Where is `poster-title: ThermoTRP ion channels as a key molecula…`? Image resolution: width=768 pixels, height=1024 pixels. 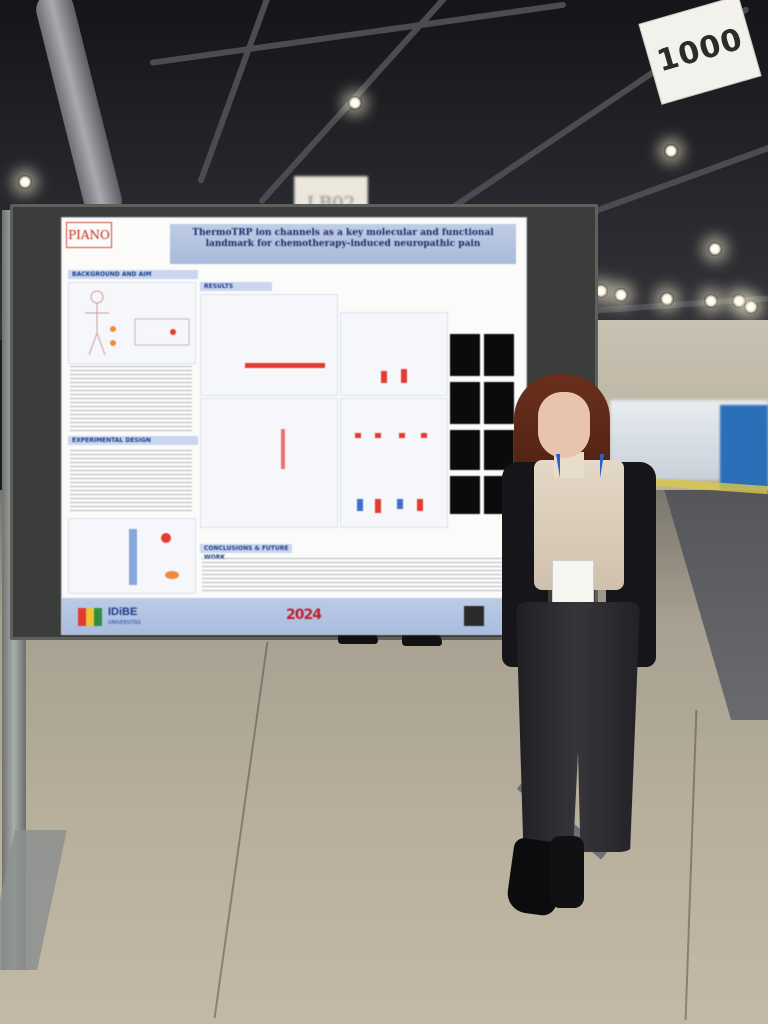 poster-title: ThermoTRP ion channels as a key molecula… is located at coordinates (343, 238).